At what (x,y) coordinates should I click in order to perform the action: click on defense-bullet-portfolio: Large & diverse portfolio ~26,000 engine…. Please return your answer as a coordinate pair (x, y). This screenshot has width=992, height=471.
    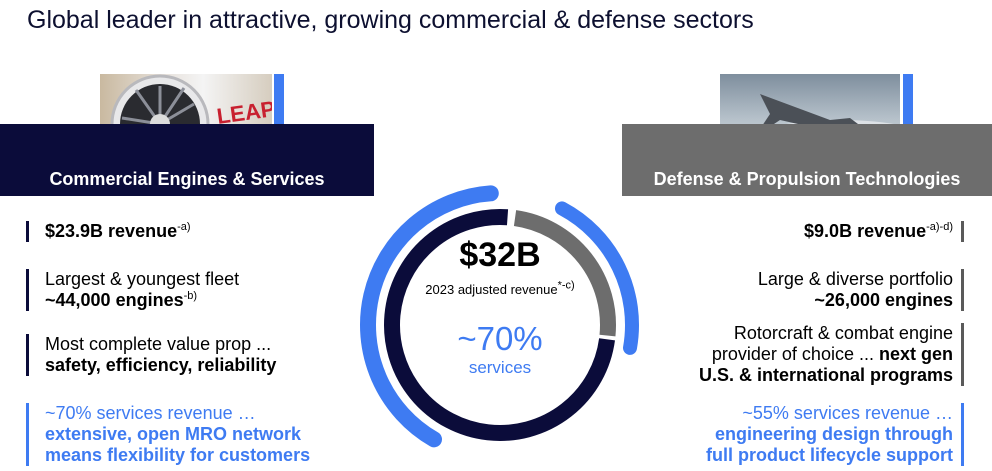
    Looking at the image, I should click on (861, 290).